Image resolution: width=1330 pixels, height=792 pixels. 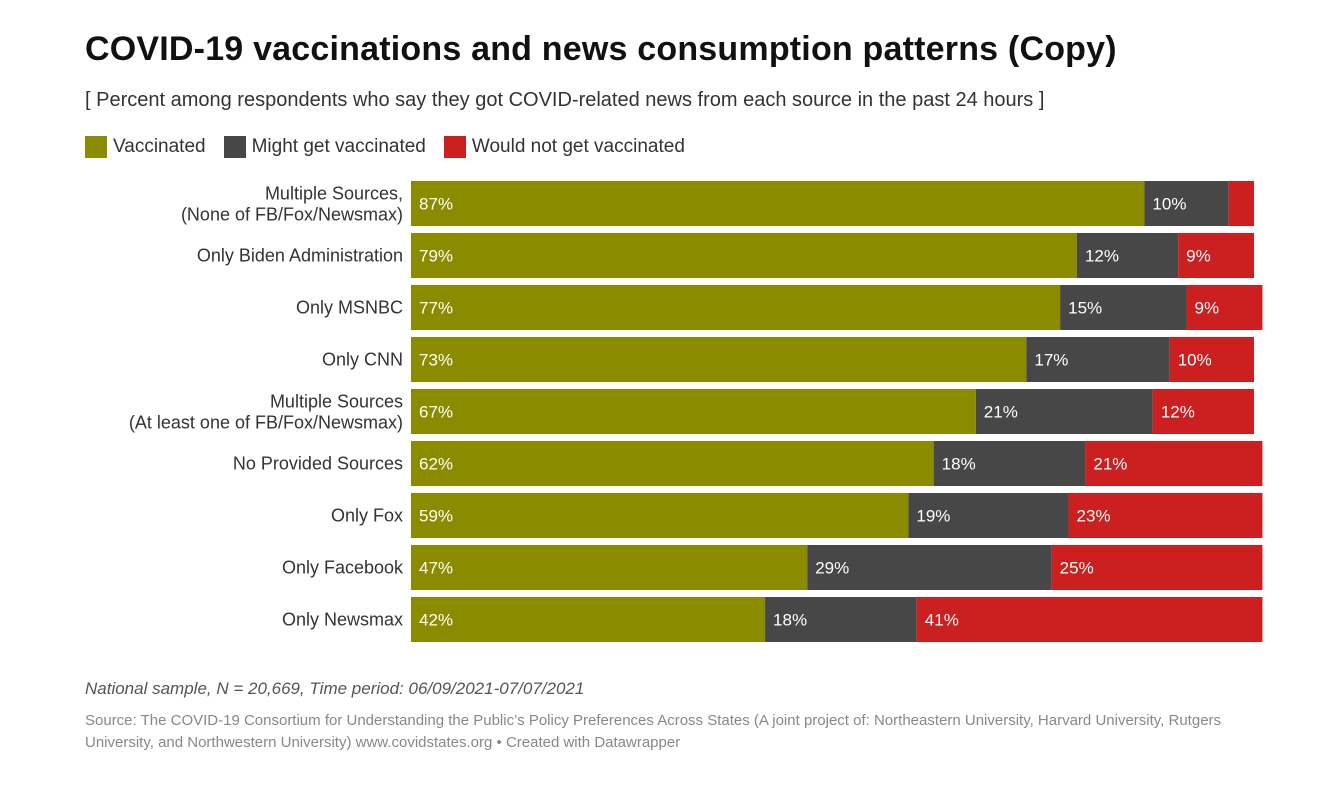 What do you see at coordinates (159, 146) in the screenshot?
I see `legend-label-vaccinated: Vaccinated` at bounding box center [159, 146].